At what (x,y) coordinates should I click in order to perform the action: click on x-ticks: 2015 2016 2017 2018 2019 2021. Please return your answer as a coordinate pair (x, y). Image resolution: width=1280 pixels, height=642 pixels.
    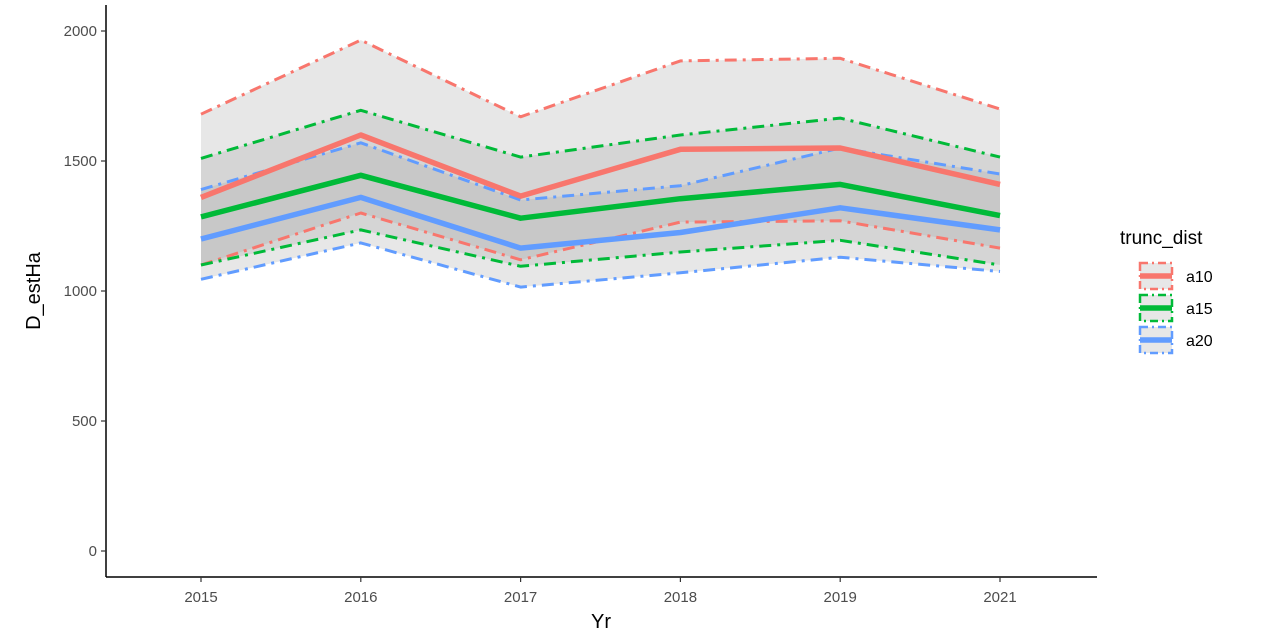
    Looking at the image, I should click on (600, 591).